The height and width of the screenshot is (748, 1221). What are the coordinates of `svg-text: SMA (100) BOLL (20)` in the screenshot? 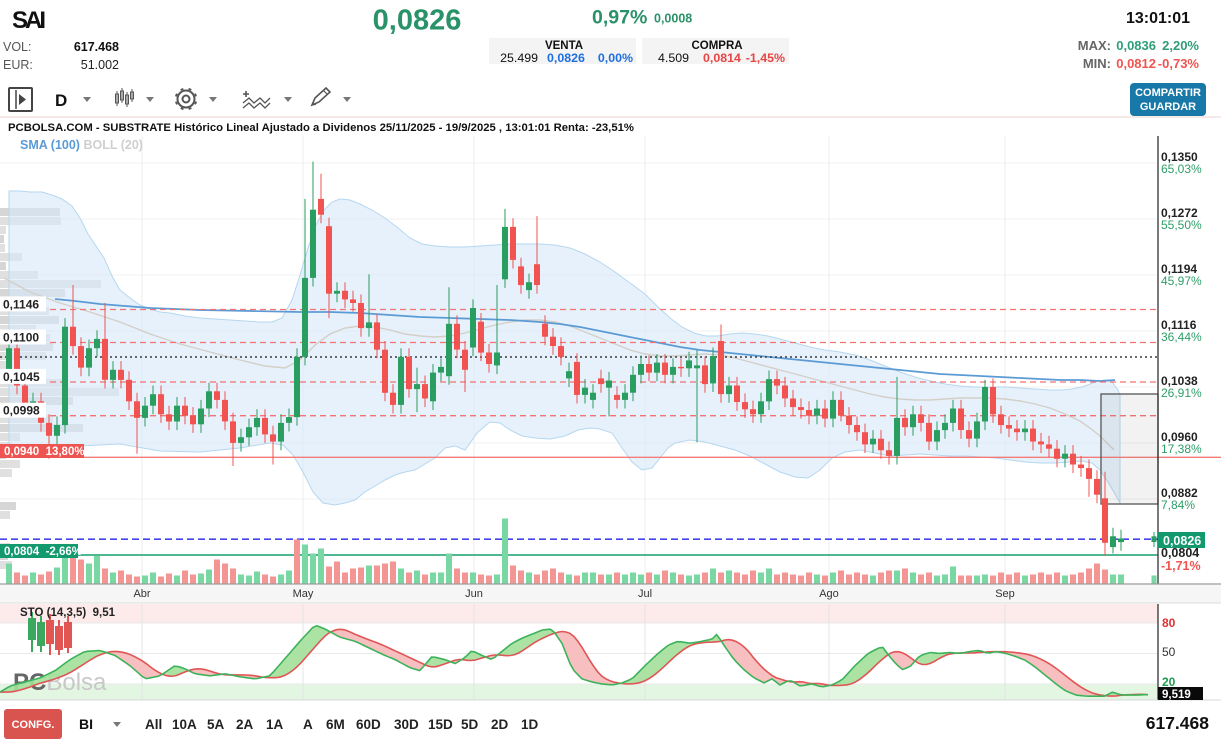 It's located at (81, 145).